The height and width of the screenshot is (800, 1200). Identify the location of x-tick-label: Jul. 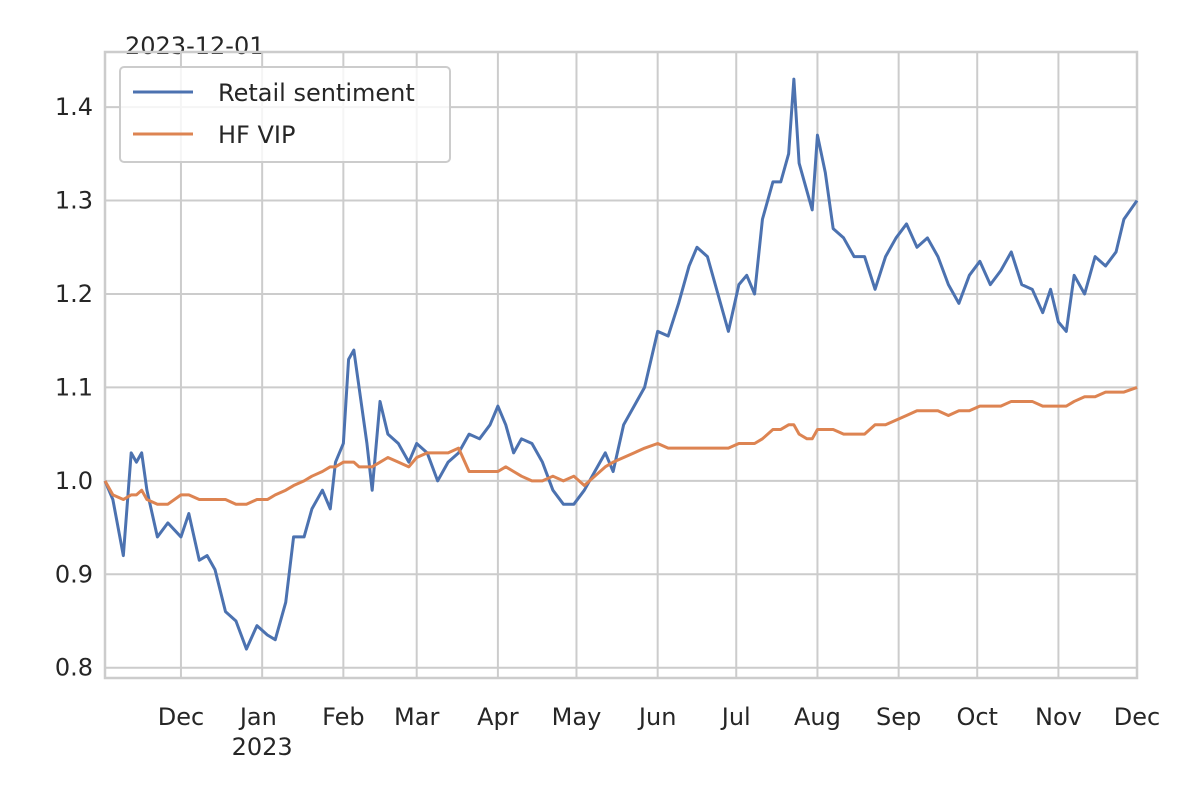
(735, 717).